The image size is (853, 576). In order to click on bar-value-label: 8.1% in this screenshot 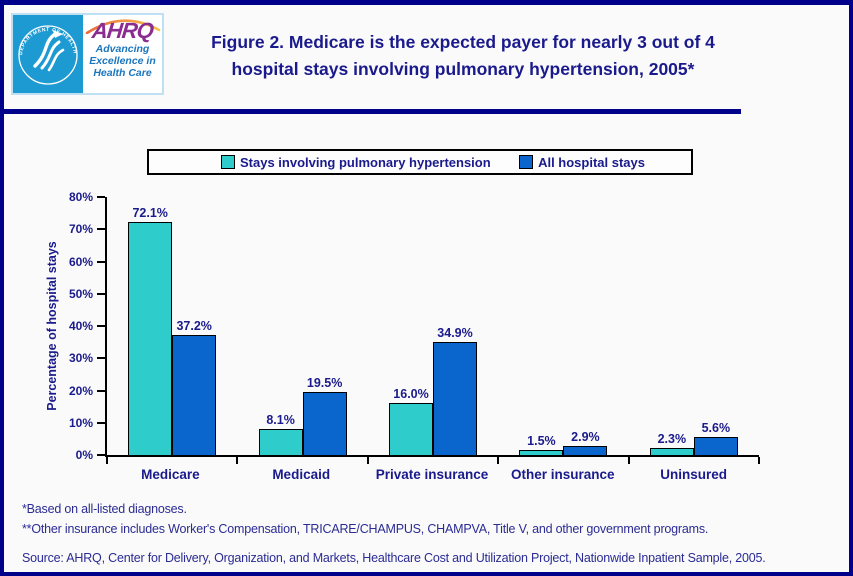, I will do `click(280, 419)`.